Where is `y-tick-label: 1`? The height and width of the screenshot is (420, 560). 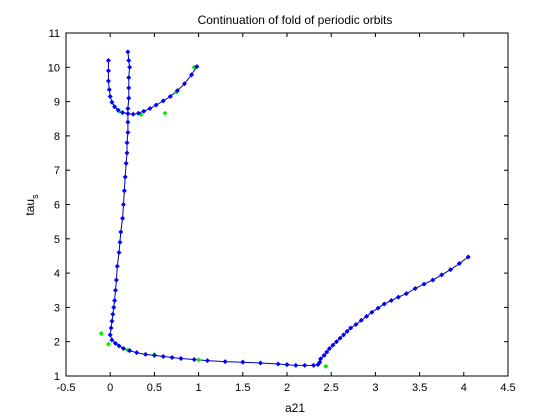
y-tick-label: 1 is located at coordinates (57, 377).